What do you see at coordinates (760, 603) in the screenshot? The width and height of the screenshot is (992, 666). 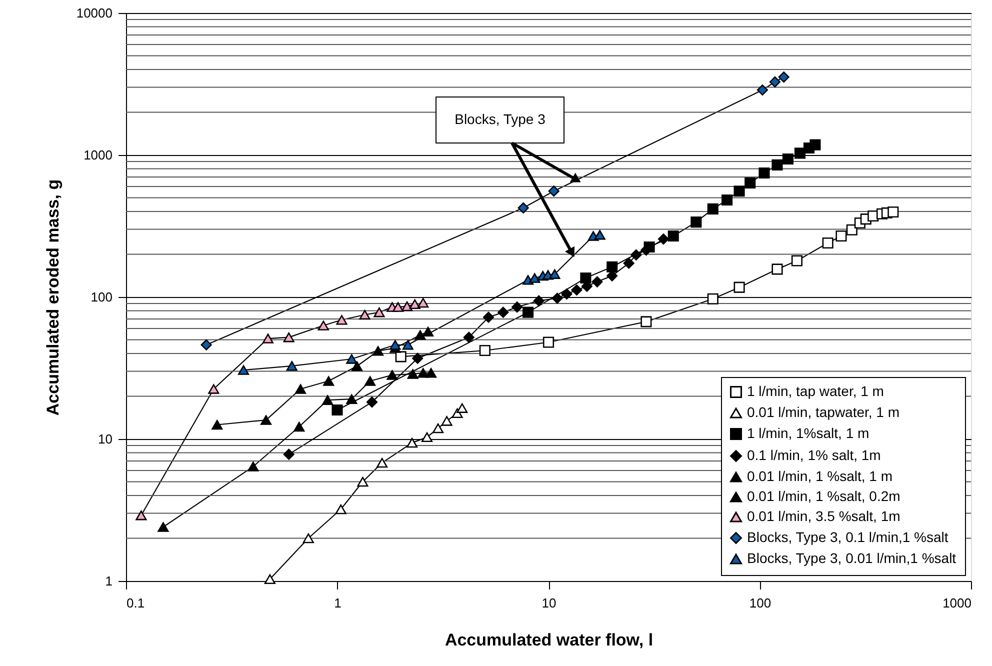 I see `x-tick-label: 100` at bounding box center [760, 603].